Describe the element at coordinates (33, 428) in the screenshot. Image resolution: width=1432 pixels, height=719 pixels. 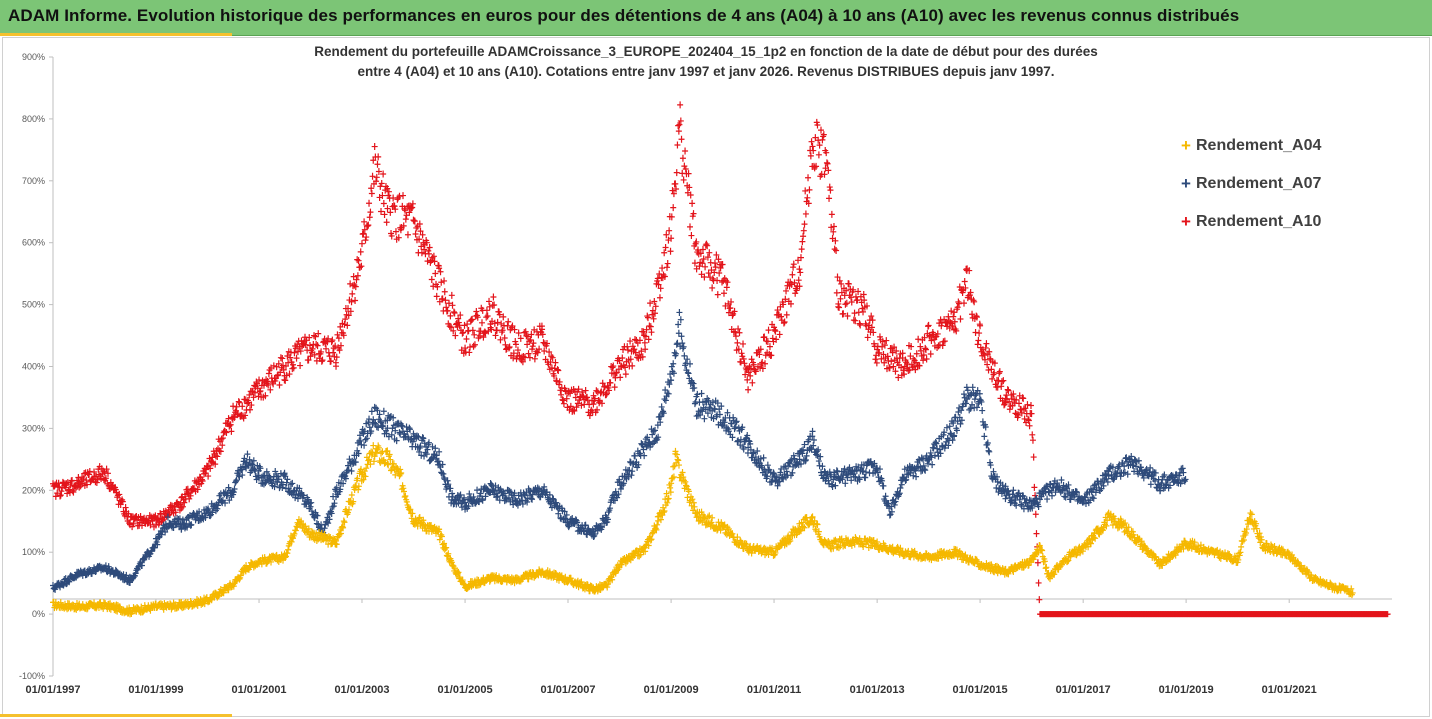
I see `y-tick-label: 300%` at that location.